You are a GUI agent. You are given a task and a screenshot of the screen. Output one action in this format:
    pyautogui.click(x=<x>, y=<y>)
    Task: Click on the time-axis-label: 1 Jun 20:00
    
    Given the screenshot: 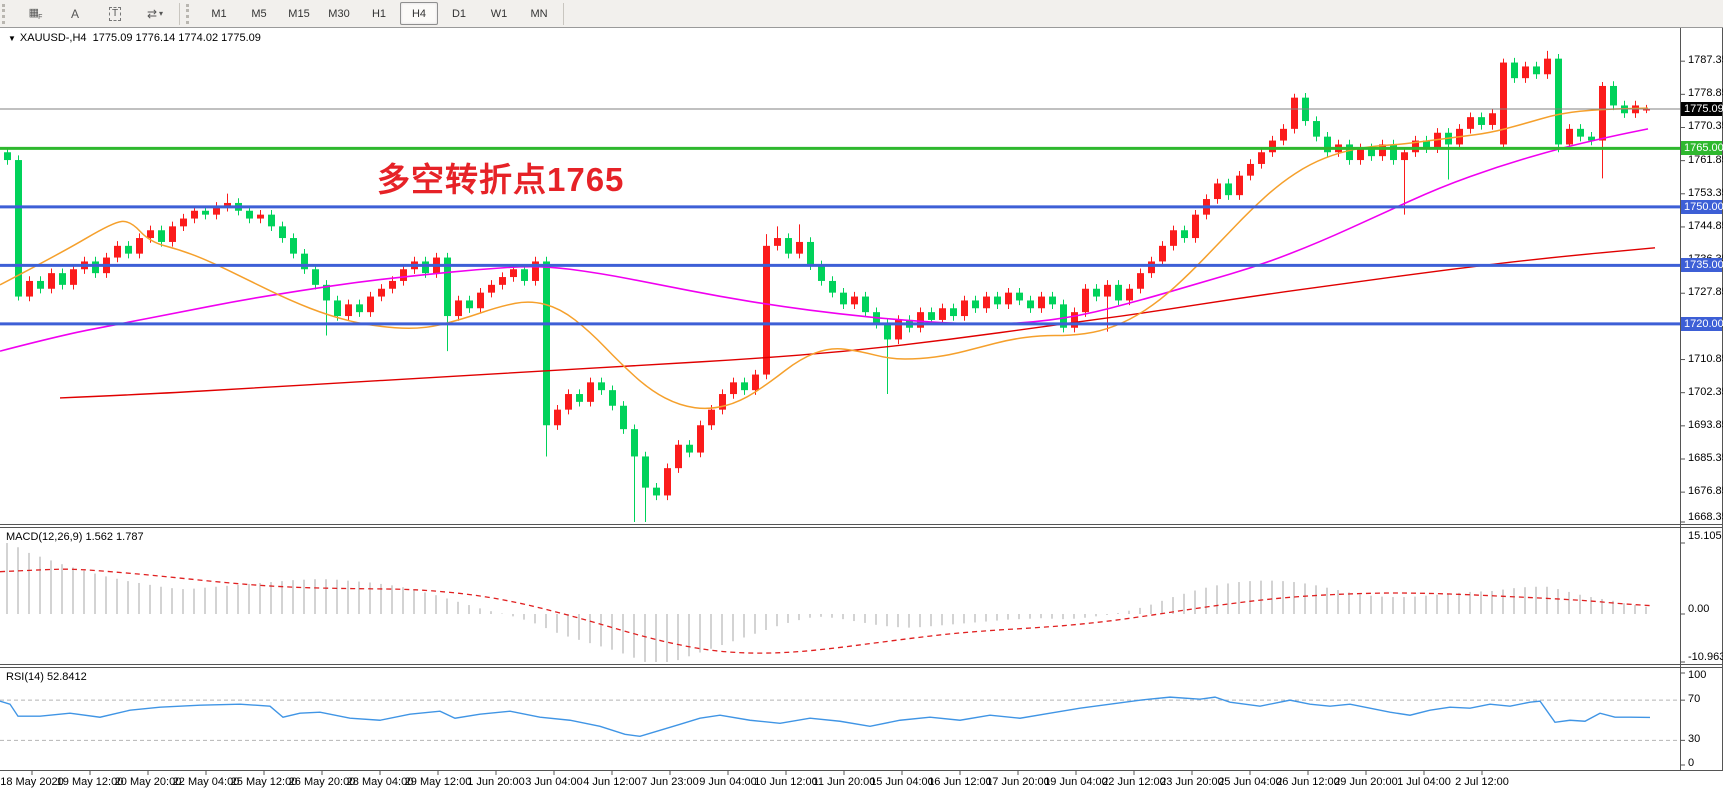 What is the action you would take?
    pyautogui.click(x=496, y=782)
    